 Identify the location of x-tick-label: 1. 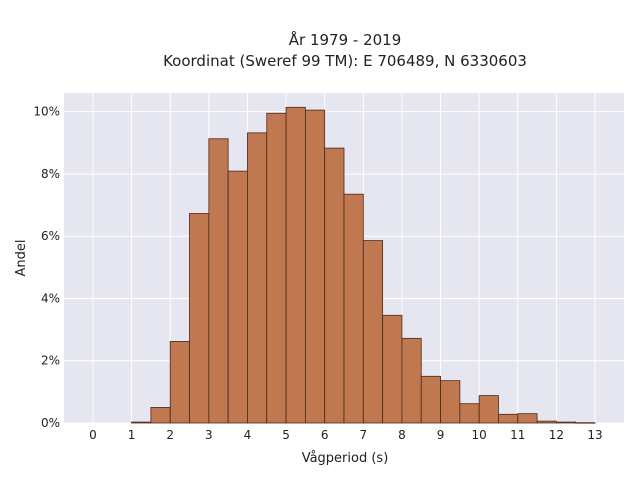
(132, 435).